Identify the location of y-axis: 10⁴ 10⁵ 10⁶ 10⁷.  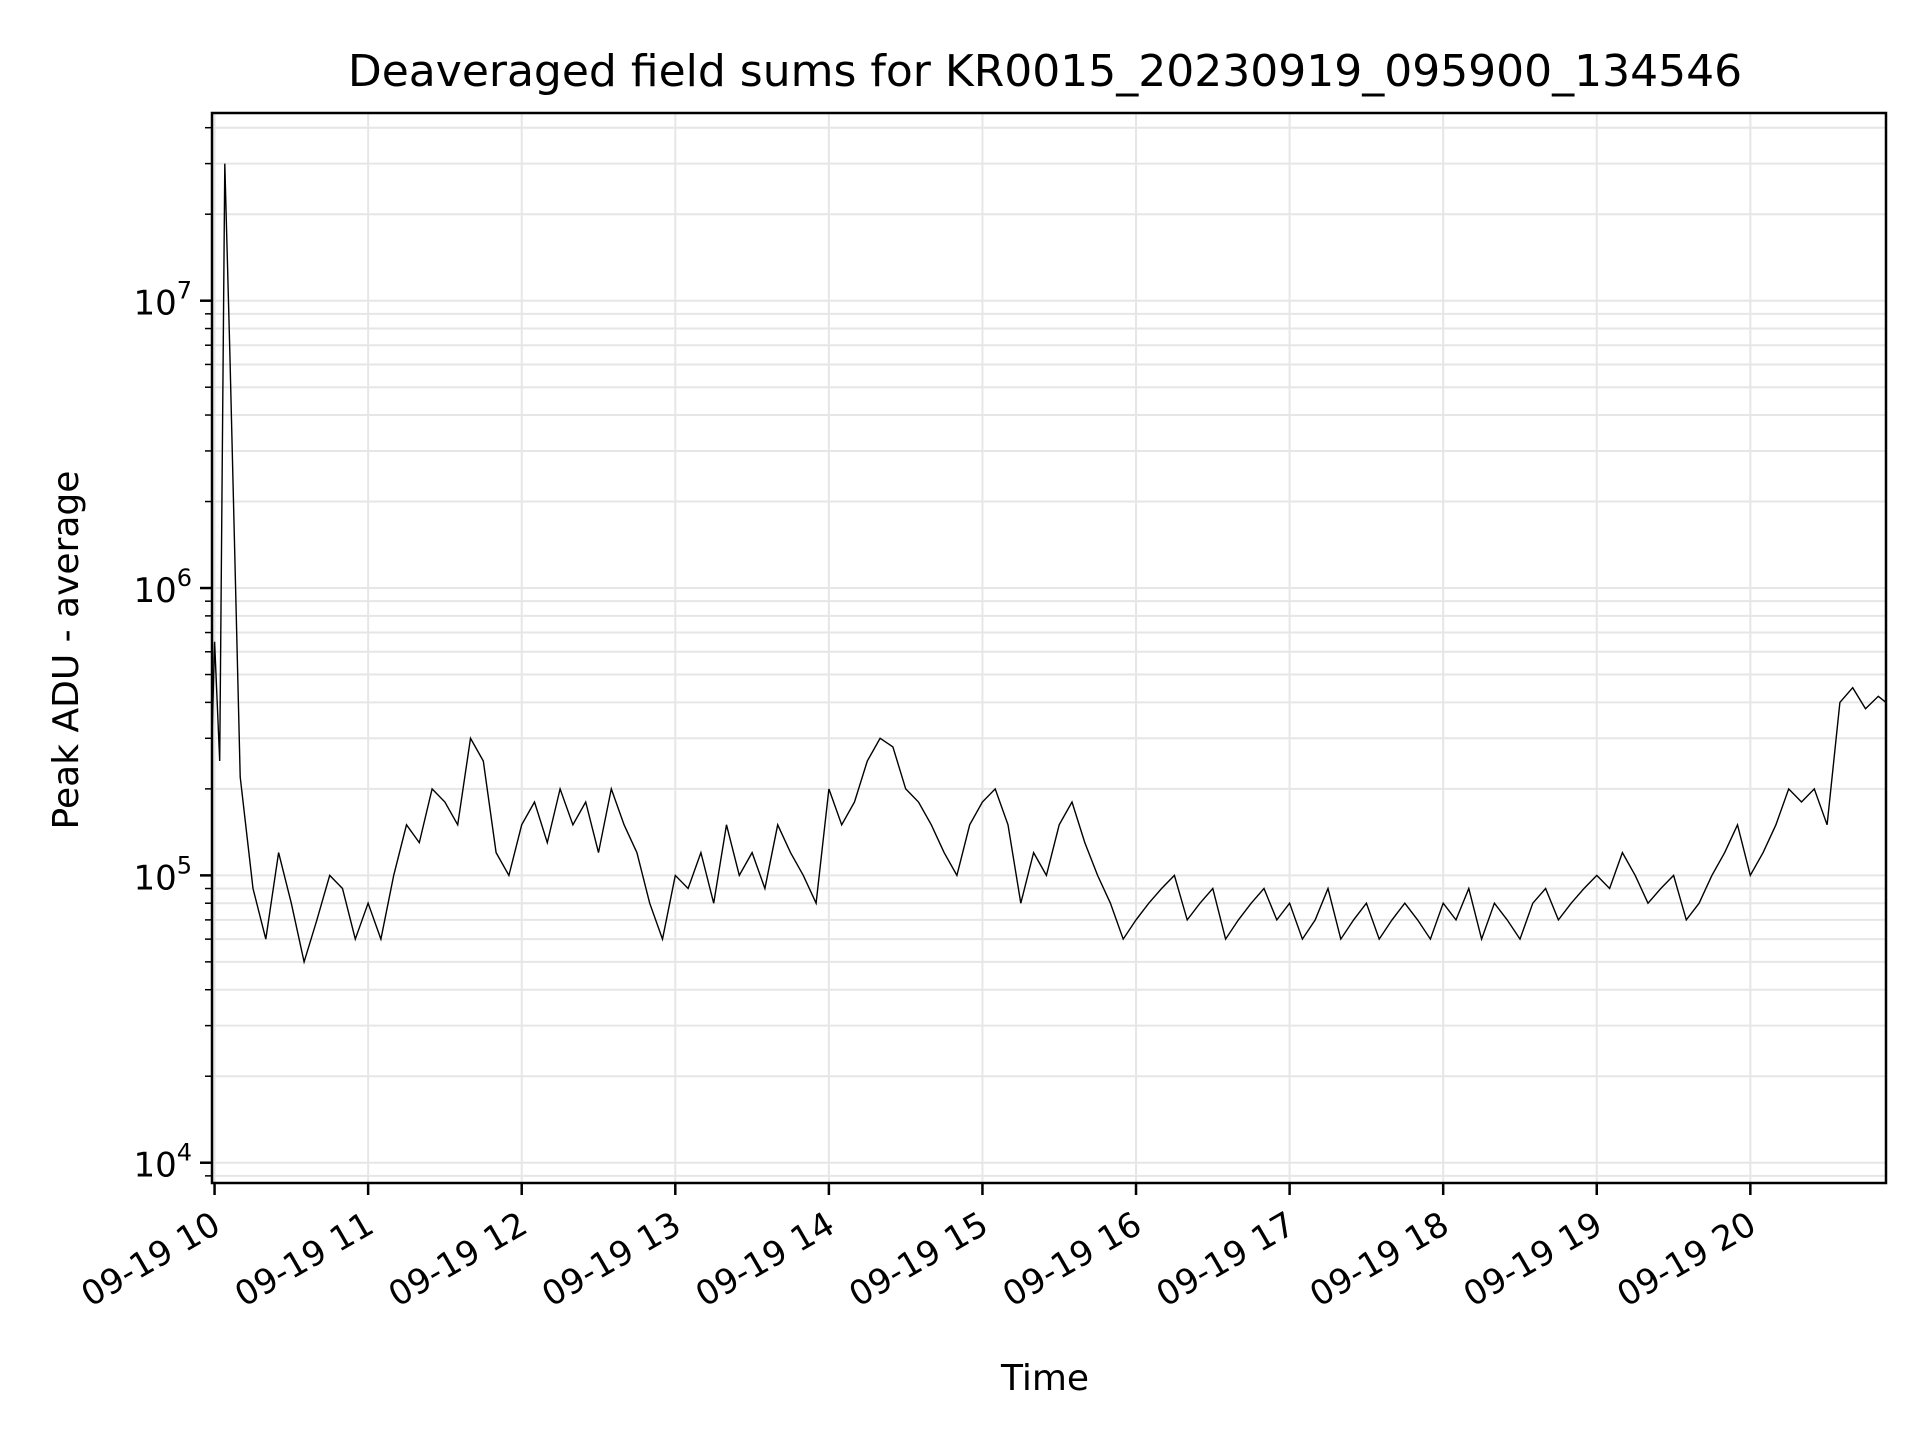
(172, 656).